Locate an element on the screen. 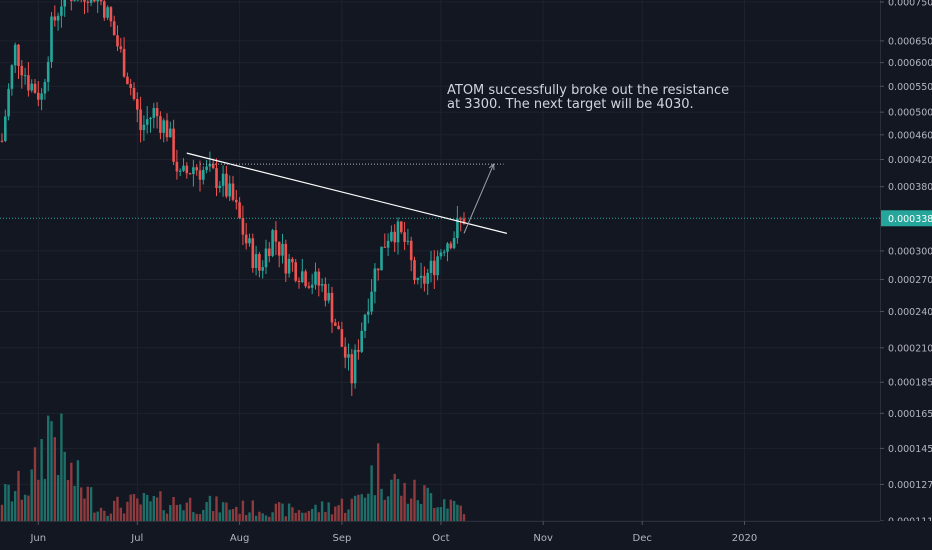 This screenshot has width=932, height=550. time-tick-label: Jul is located at coordinates (136, 538).